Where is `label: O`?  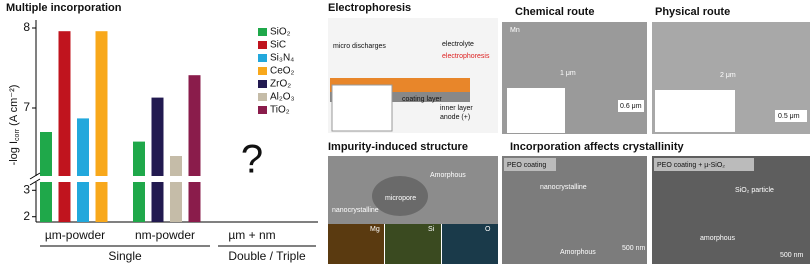
label: O is located at coordinates (488, 229).